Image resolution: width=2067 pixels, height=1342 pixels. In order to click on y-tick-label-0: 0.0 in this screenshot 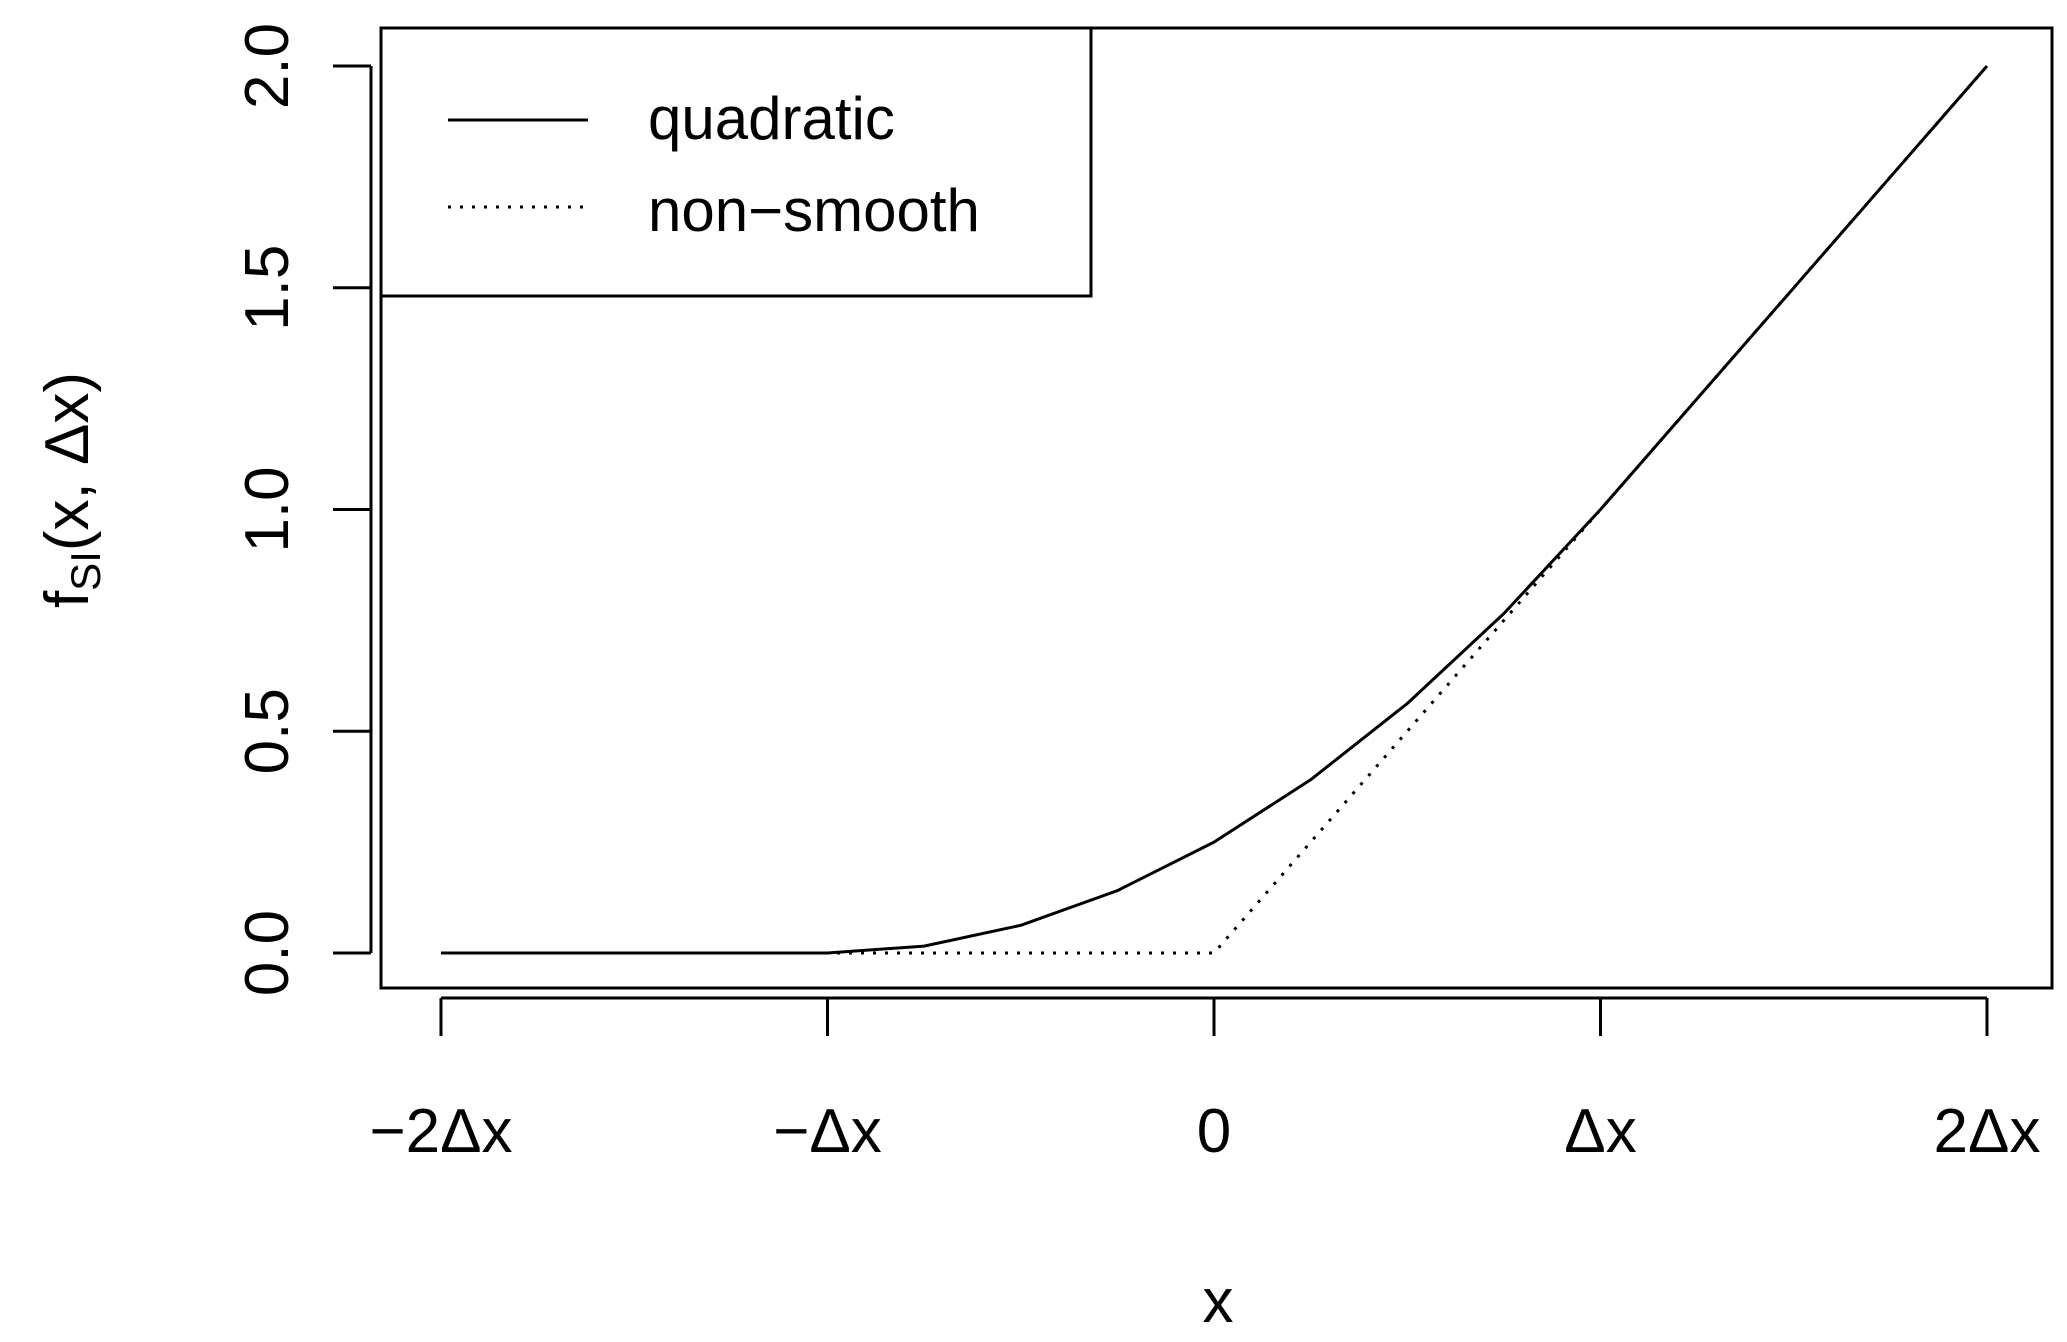, I will do `click(267, 953)`.